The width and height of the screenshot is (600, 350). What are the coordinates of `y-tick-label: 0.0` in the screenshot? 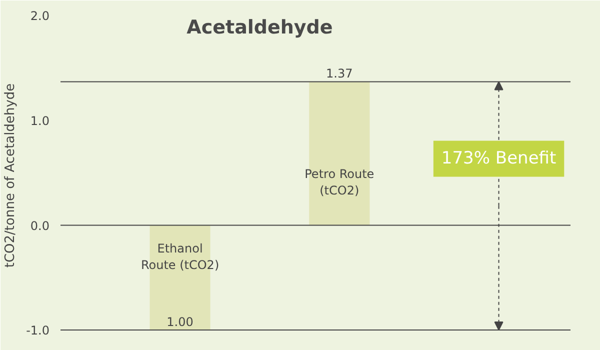 It's located at (40, 225).